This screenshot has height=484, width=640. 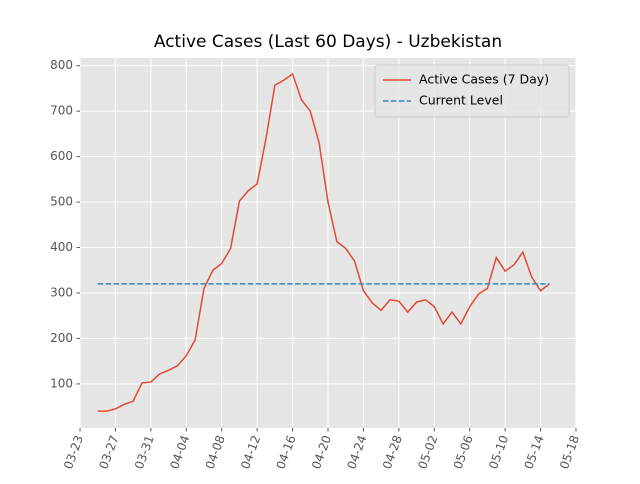 What do you see at coordinates (250, 452) in the screenshot?
I see `x-tick-label: 04-12` at bounding box center [250, 452].